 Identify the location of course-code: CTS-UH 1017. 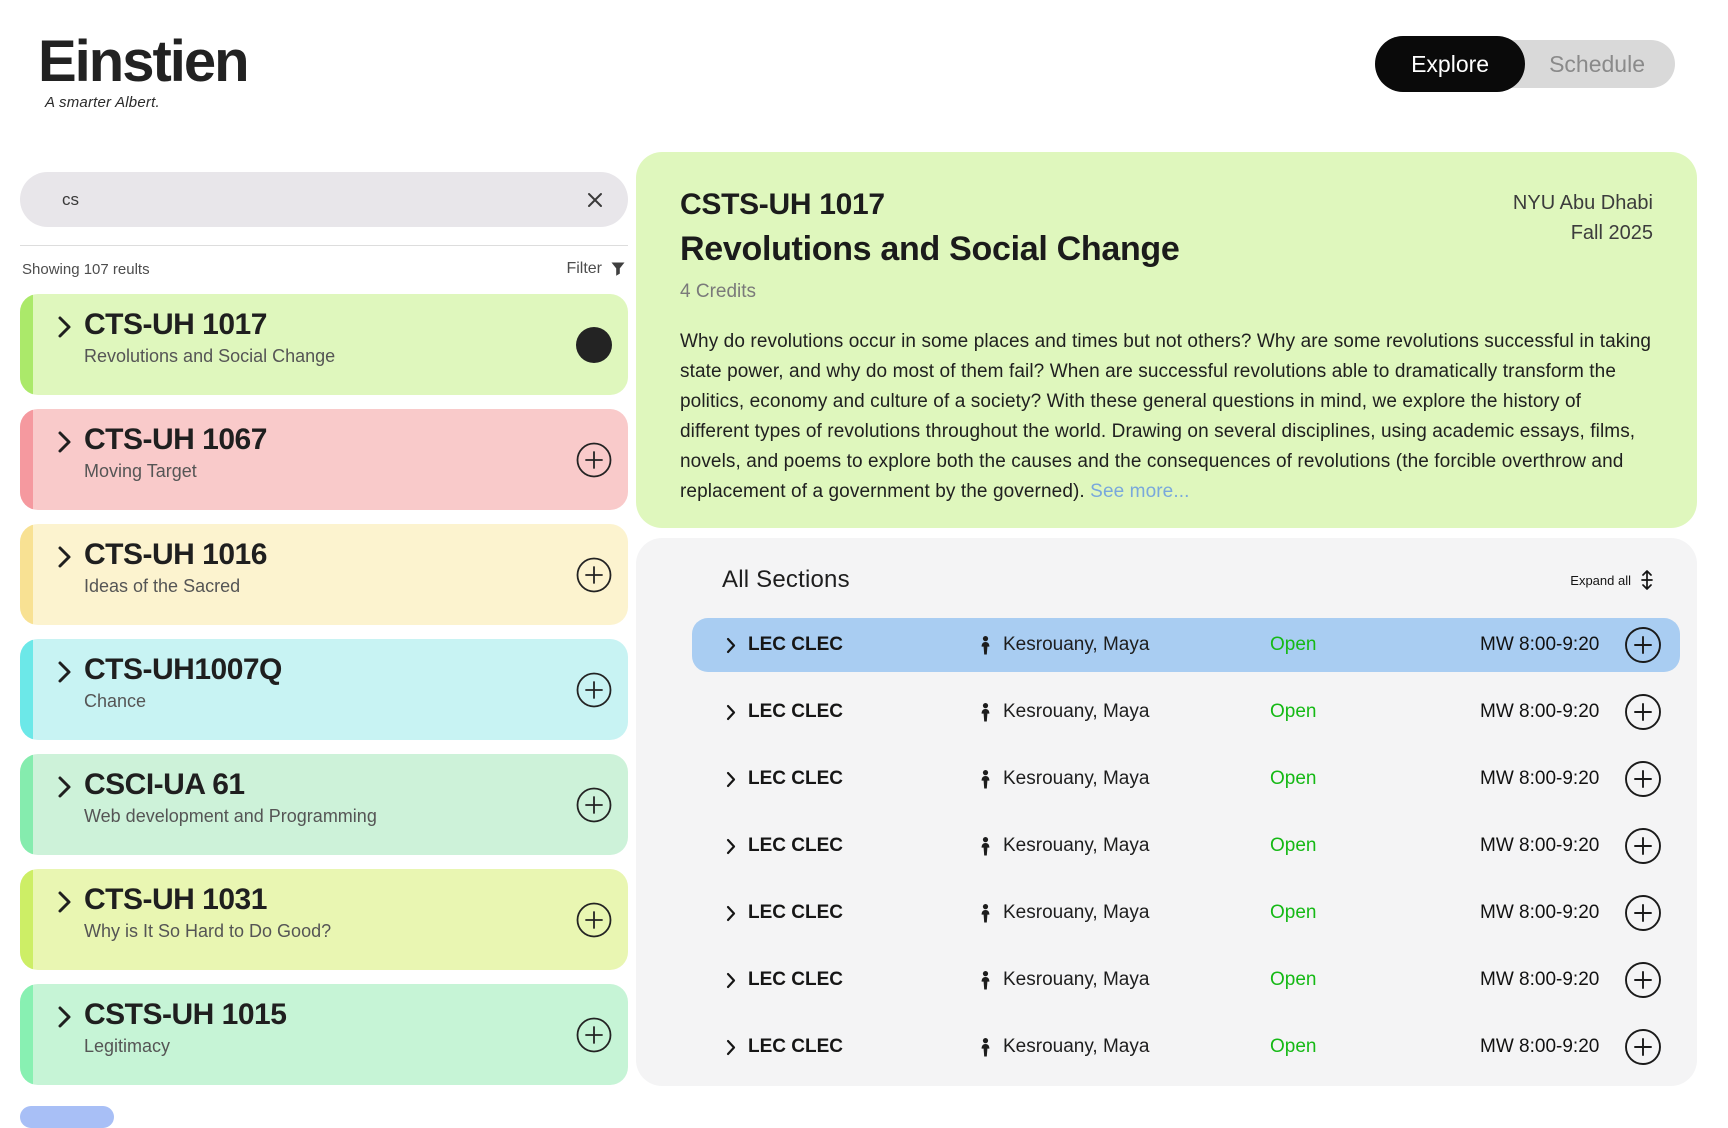
(175, 324).